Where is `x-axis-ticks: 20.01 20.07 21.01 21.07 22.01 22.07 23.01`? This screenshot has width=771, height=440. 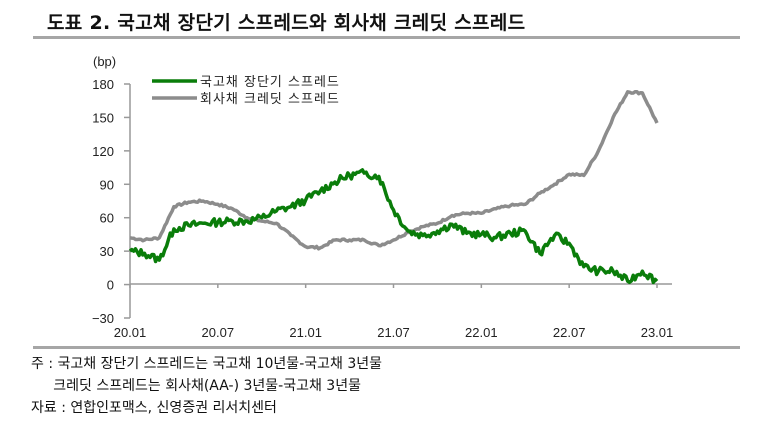
x-axis-ticks: 20.01 20.07 21.01 21.07 22.01 22.07 23.01 is located at coordinates (394, 312).